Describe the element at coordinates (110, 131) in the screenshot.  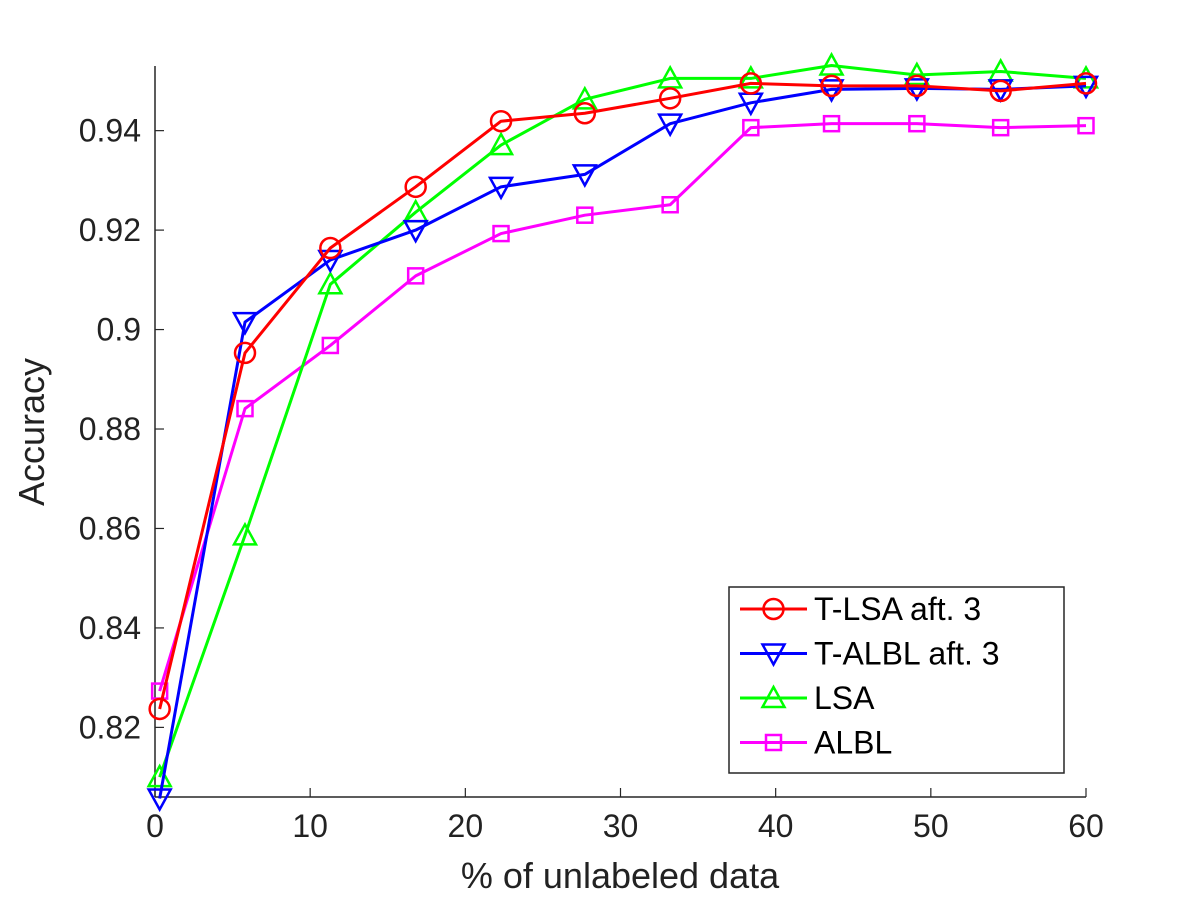
I see `y-tick-label: 0.94` at that location.